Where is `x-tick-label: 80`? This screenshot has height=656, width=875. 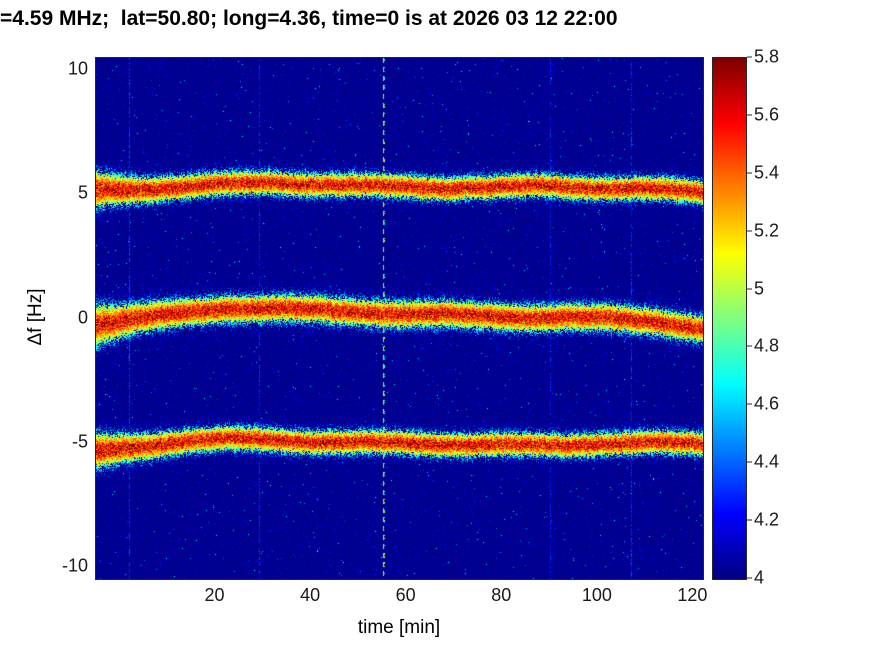 x-tick-label: 80 is located at coordinates (501, 595).